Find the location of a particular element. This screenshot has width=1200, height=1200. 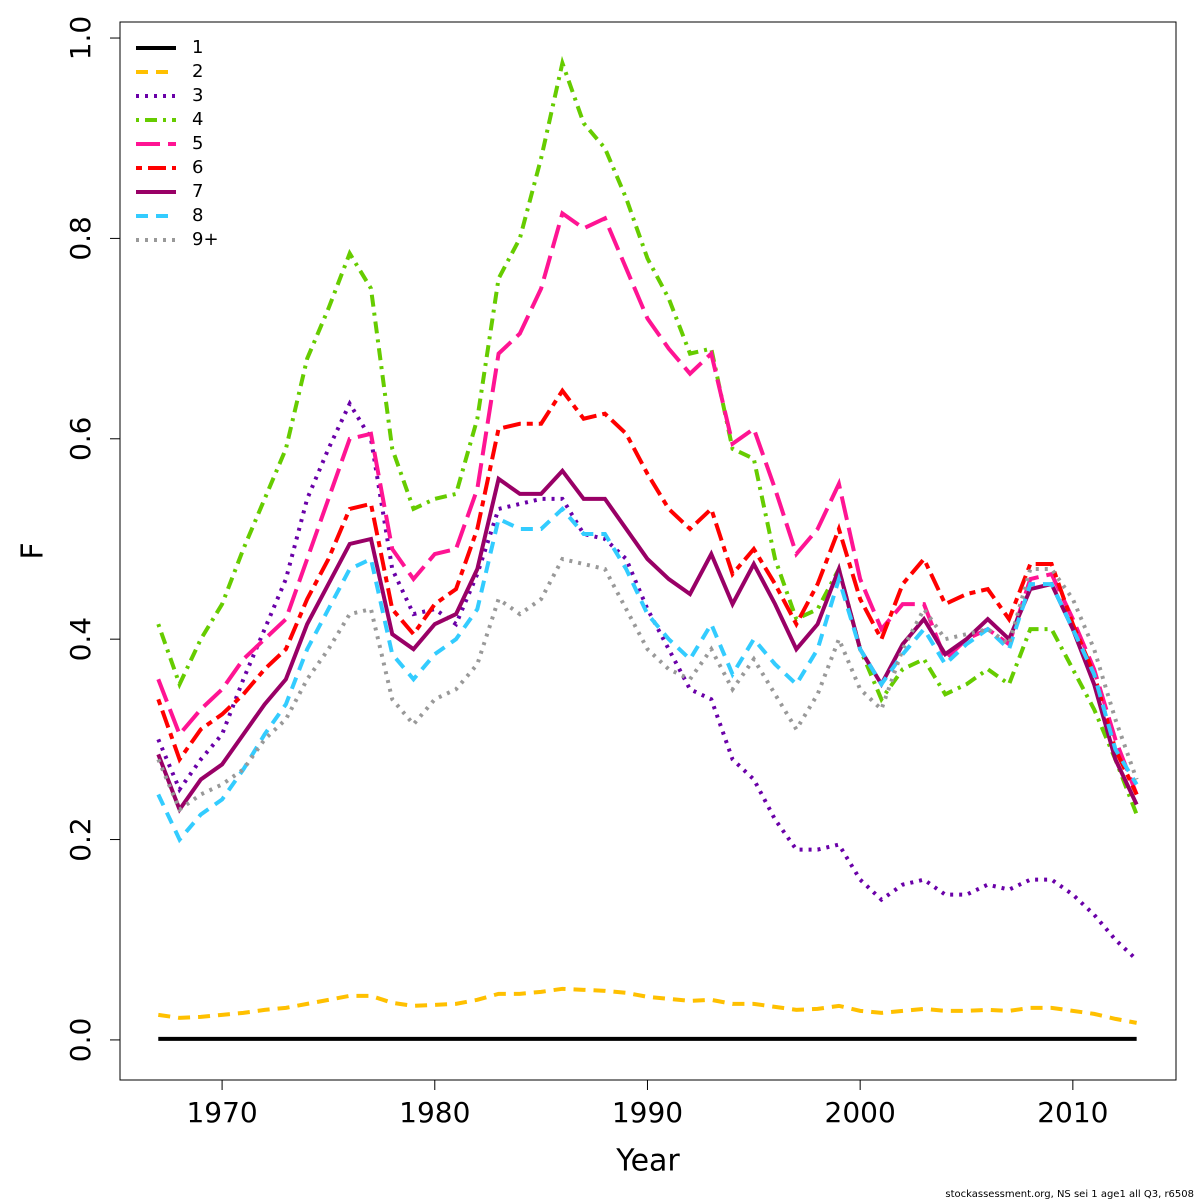

legend-label: 5 is located at coordinates (197, 143).